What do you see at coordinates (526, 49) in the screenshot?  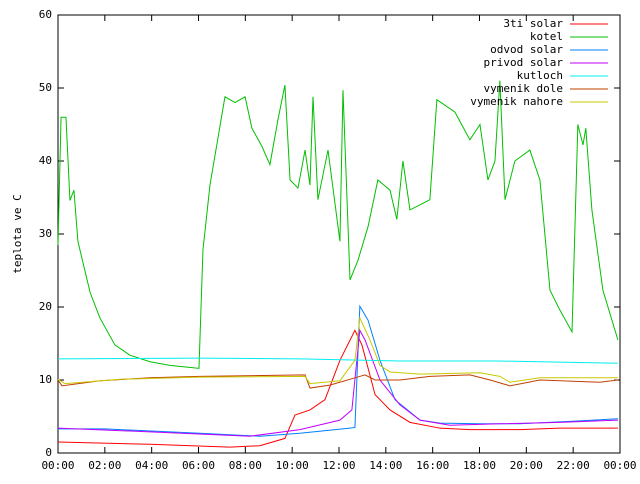 I see `legend-label: odvod solar` at bounding box center [526, 49].